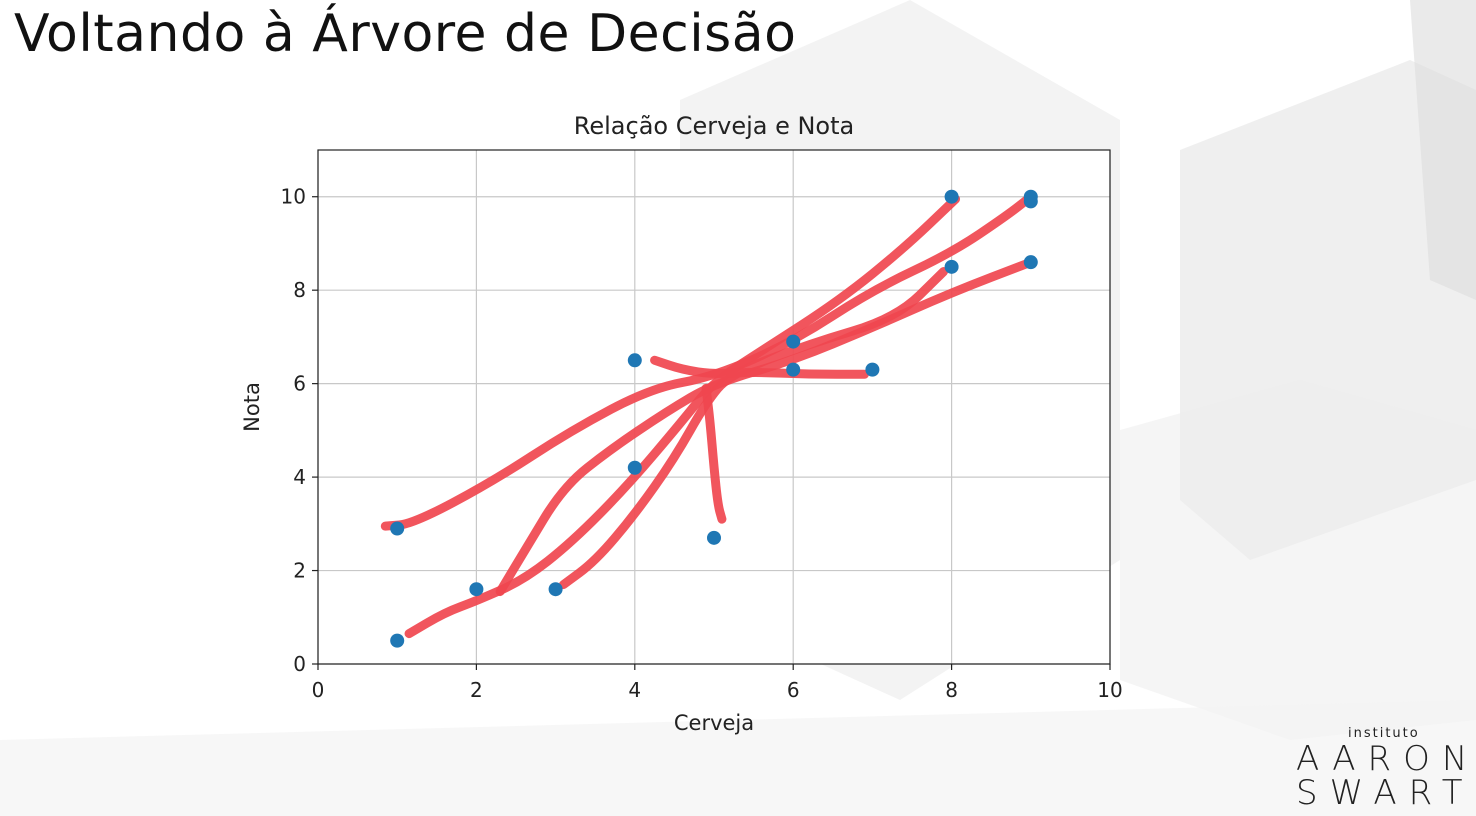 The image size is (1476, 816). Describe the element at coordinates (1386, 759) in the screenshot. I see `logo-line-1: AARON` at that location.